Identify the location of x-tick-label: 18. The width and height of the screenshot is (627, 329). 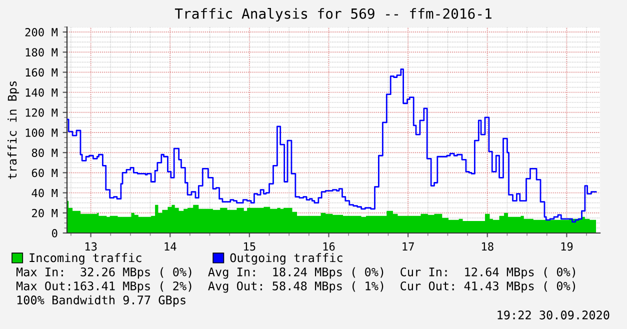
(488, 246).